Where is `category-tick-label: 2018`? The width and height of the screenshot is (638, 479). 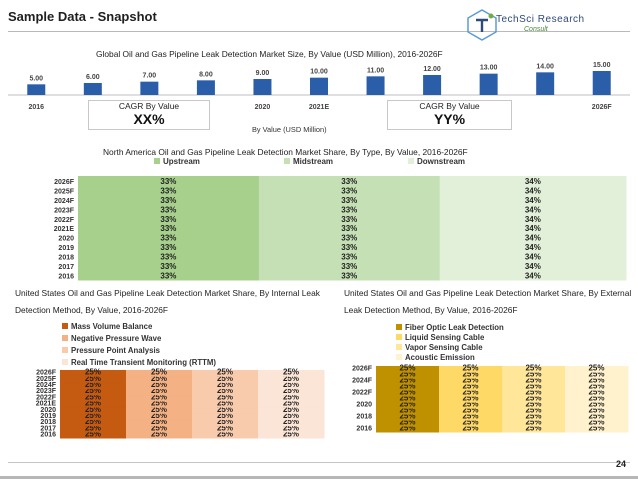
category-tick-label: 2018 is located at coordinates (48, 422).